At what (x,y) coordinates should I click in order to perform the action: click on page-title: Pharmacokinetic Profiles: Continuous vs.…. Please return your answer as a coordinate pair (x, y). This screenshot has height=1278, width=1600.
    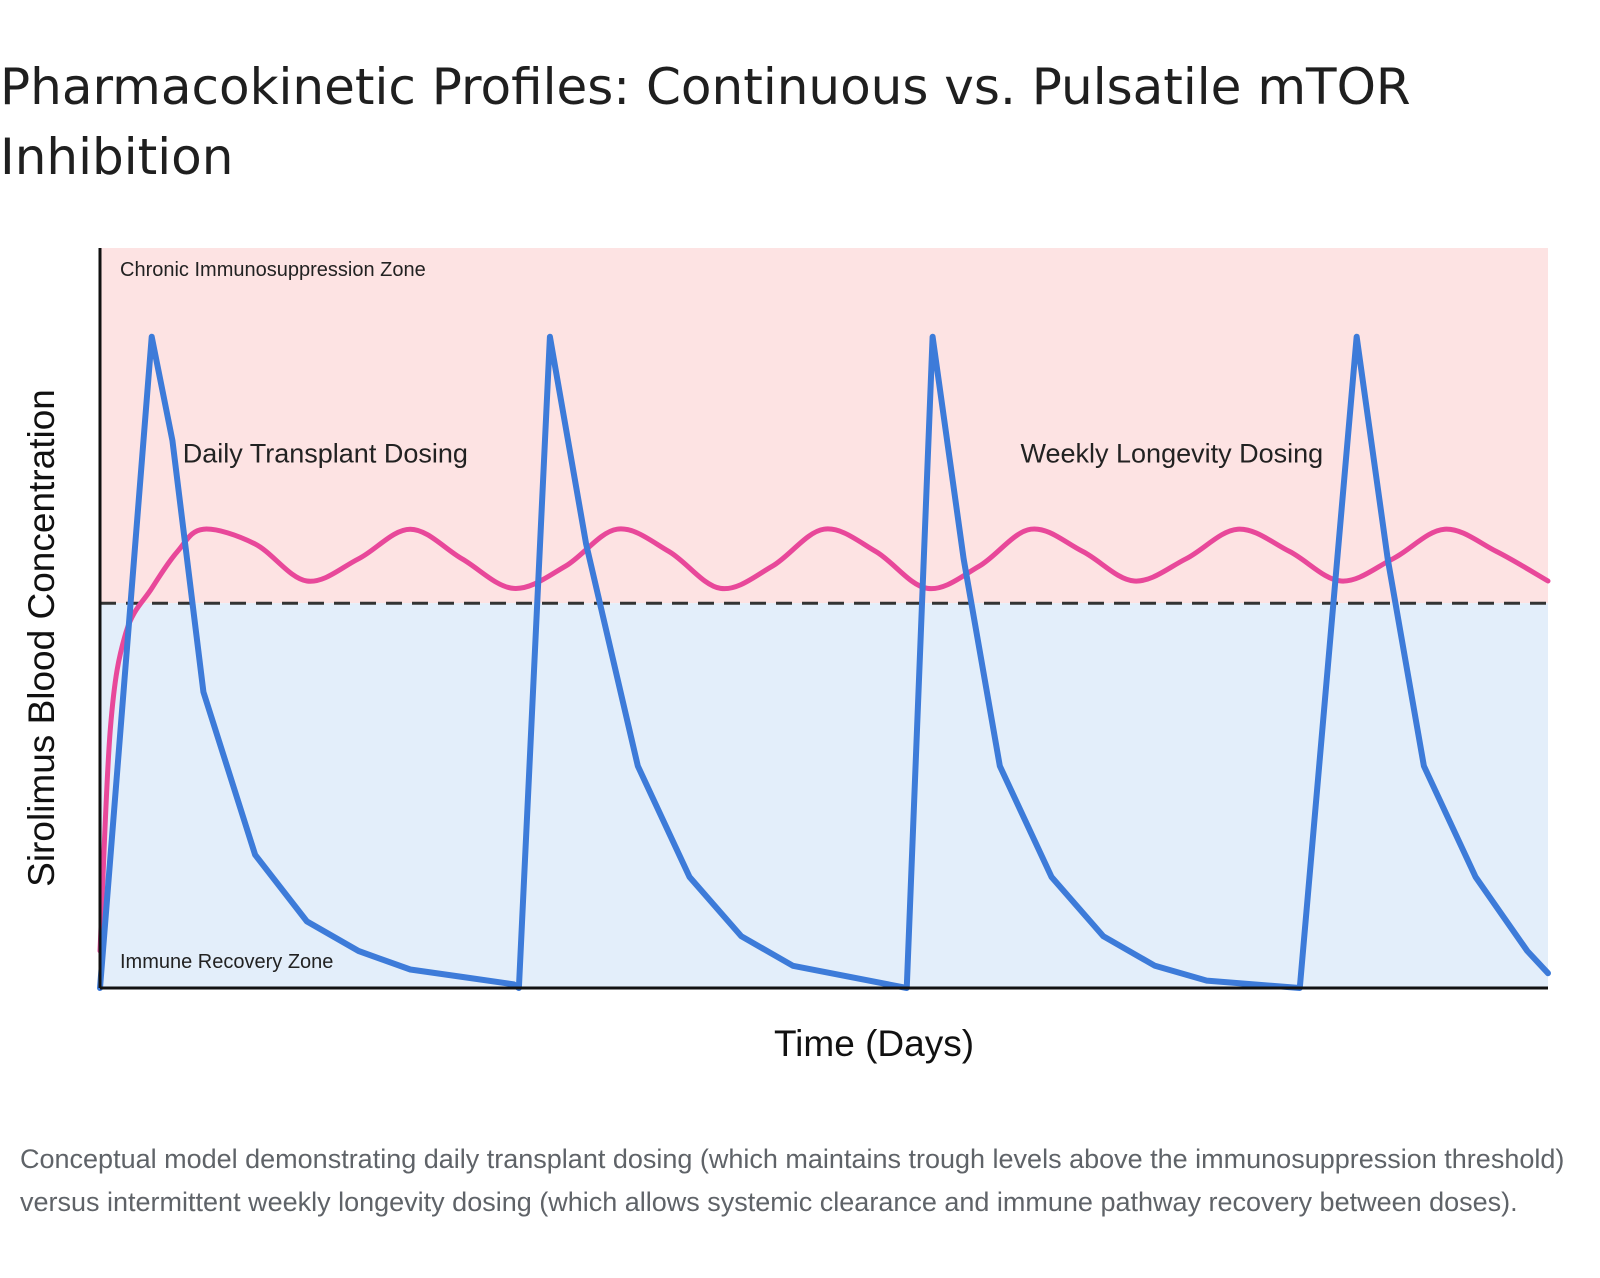
    Looking at the image, I should click on (705, 122).